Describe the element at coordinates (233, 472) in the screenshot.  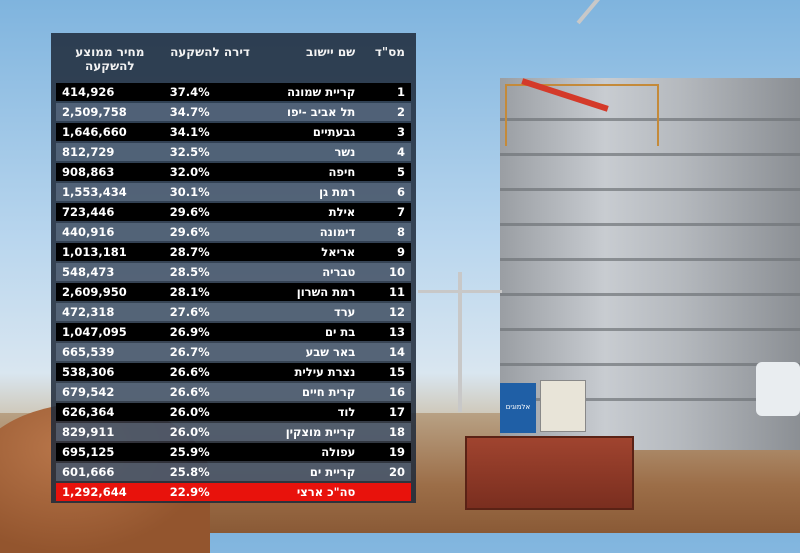
I see `table-row: 20 קריית ים 25.8% 601,666` at that location.